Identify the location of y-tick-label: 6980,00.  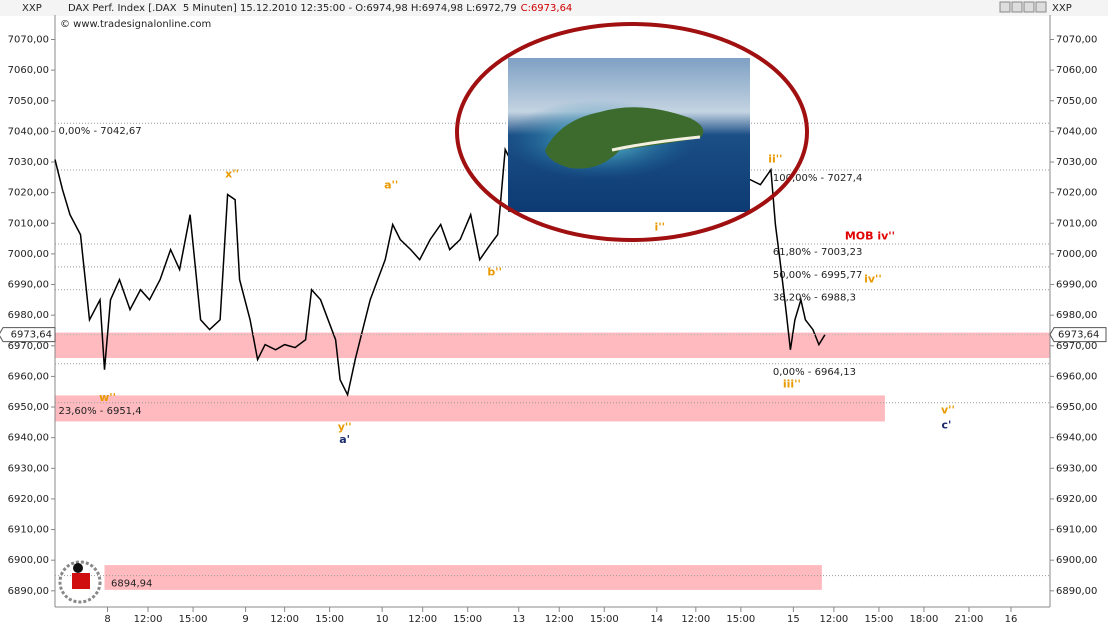
(1076, 315).